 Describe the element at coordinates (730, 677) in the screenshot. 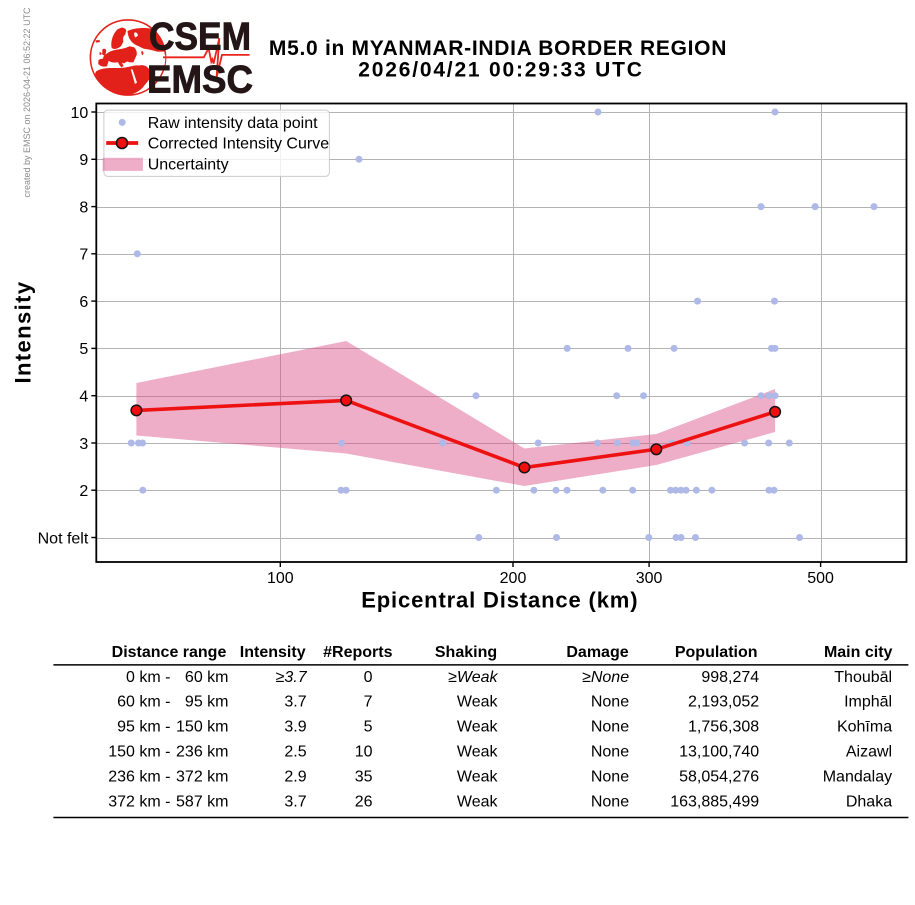

I see `svg-text: 998,274` at that location.